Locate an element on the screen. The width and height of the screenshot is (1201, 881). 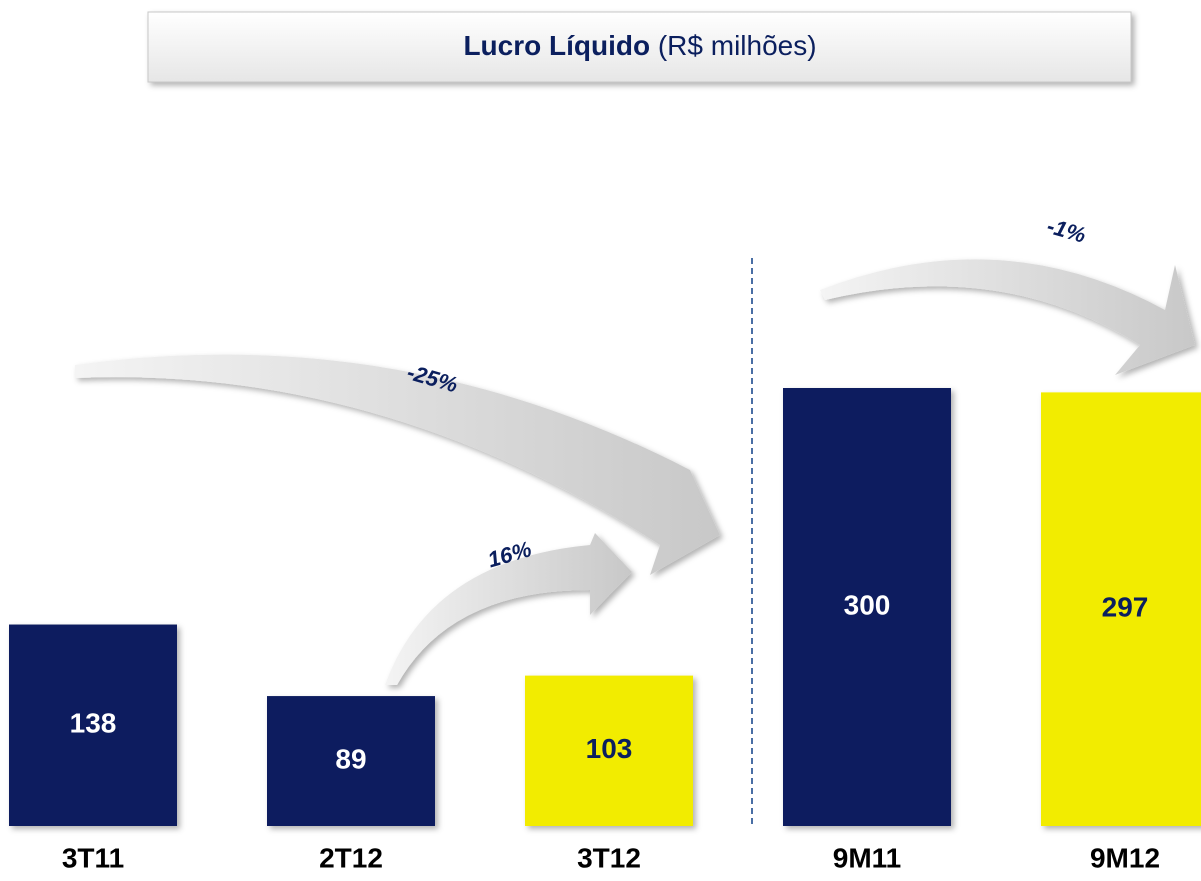
title: Lucro Líquido is located at coordinates (556, 45).